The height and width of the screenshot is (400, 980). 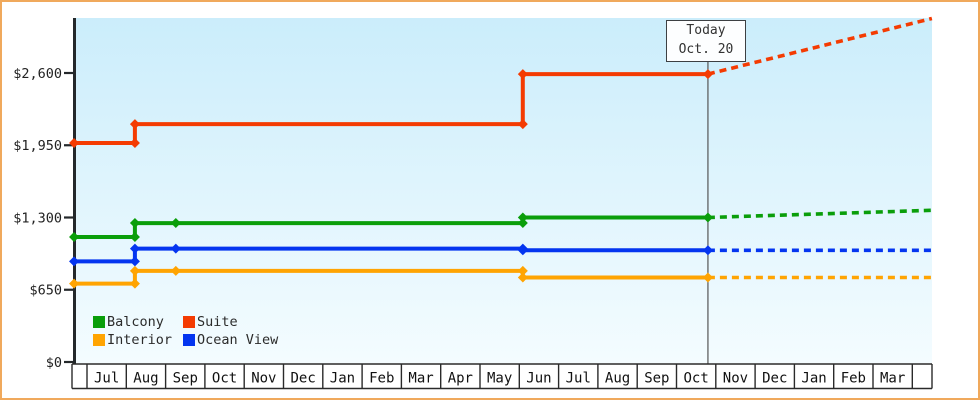 What do you see at coordinates (185, 331) in the screenshot?
I see `legend: Balcony Suite Interior Ocean View` at bounding box center [185, 331].